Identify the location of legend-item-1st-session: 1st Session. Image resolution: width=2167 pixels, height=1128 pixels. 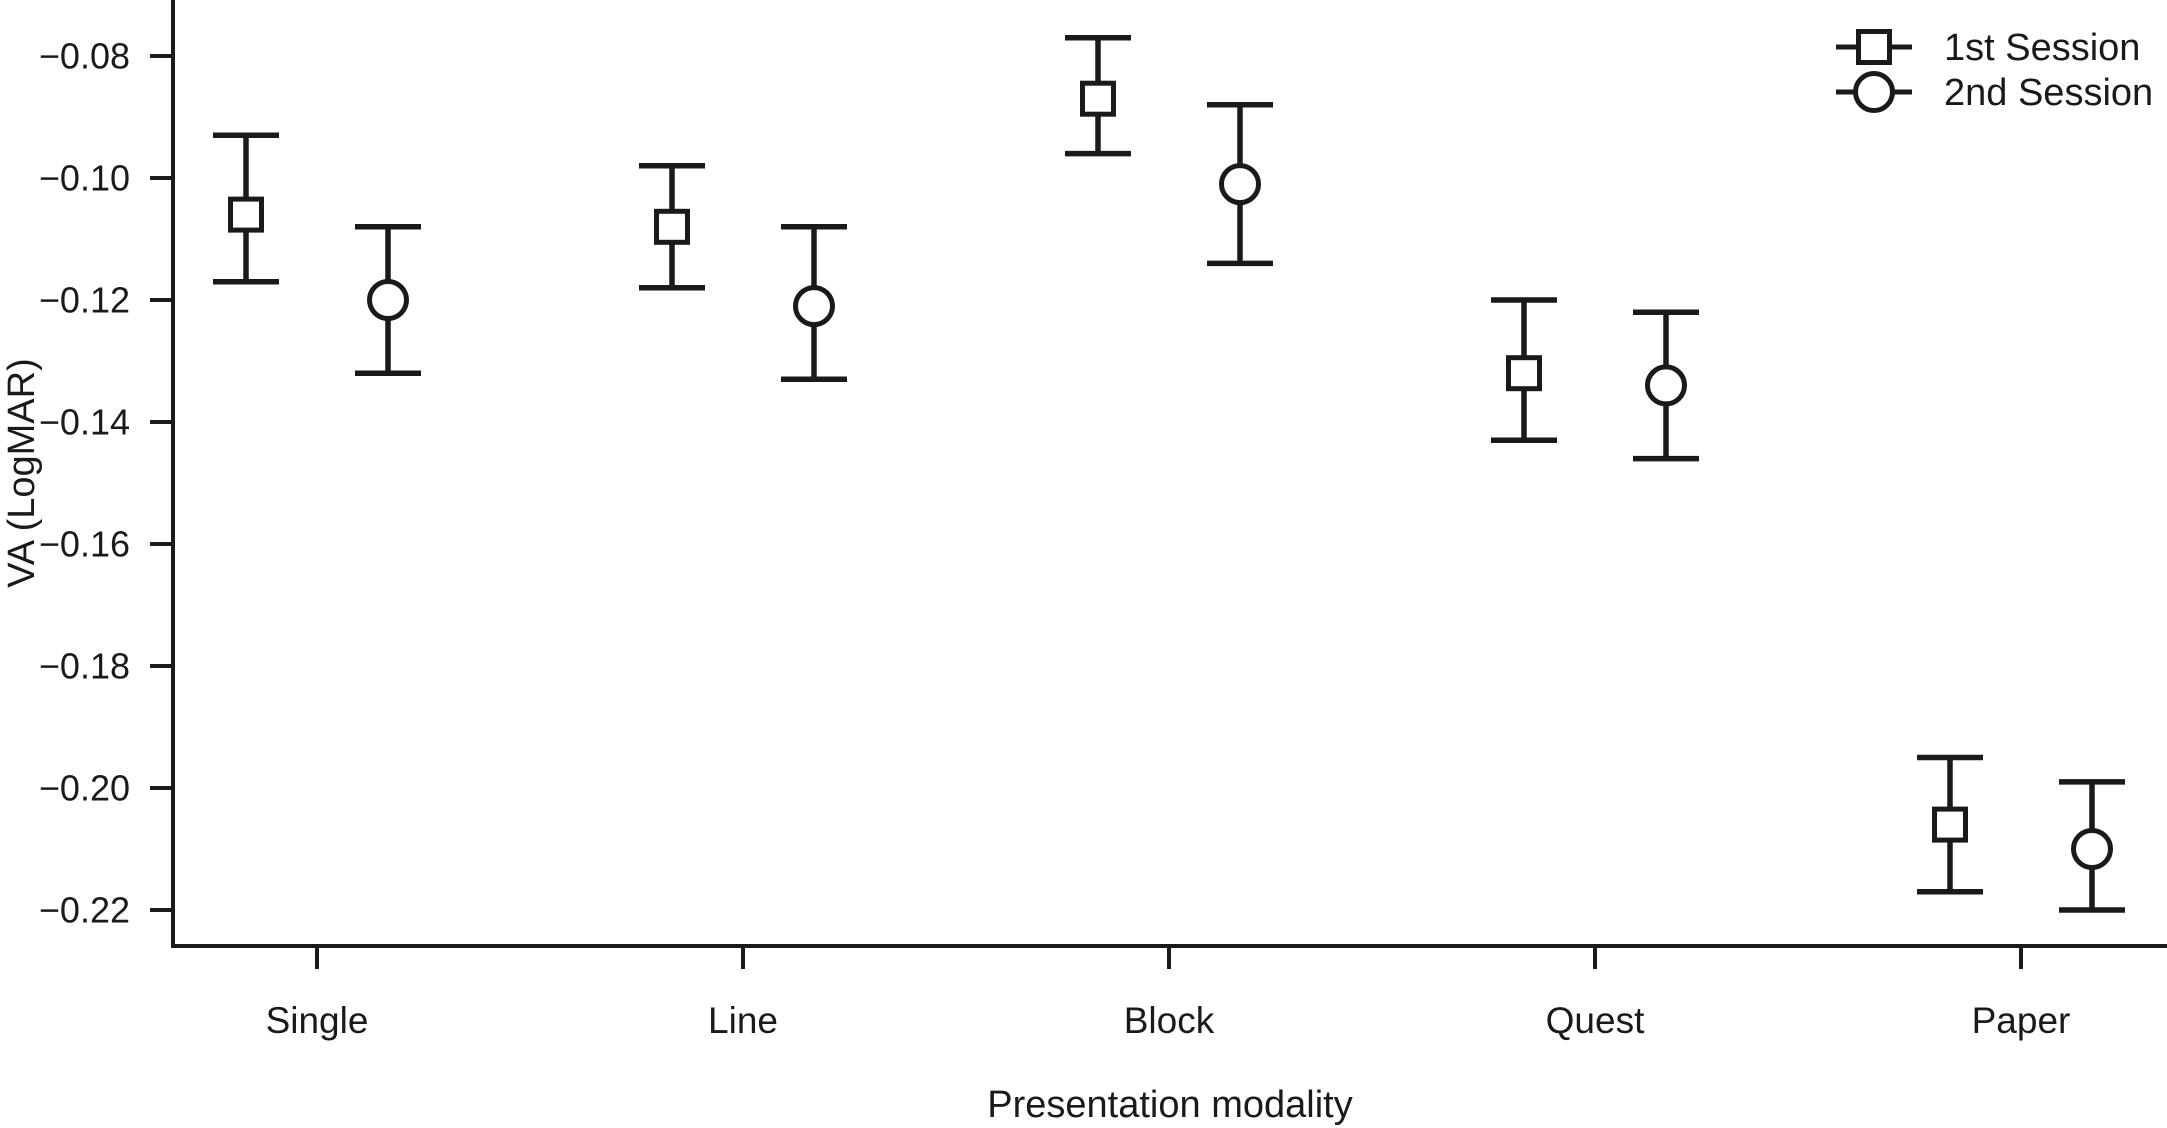
(1988, 48).